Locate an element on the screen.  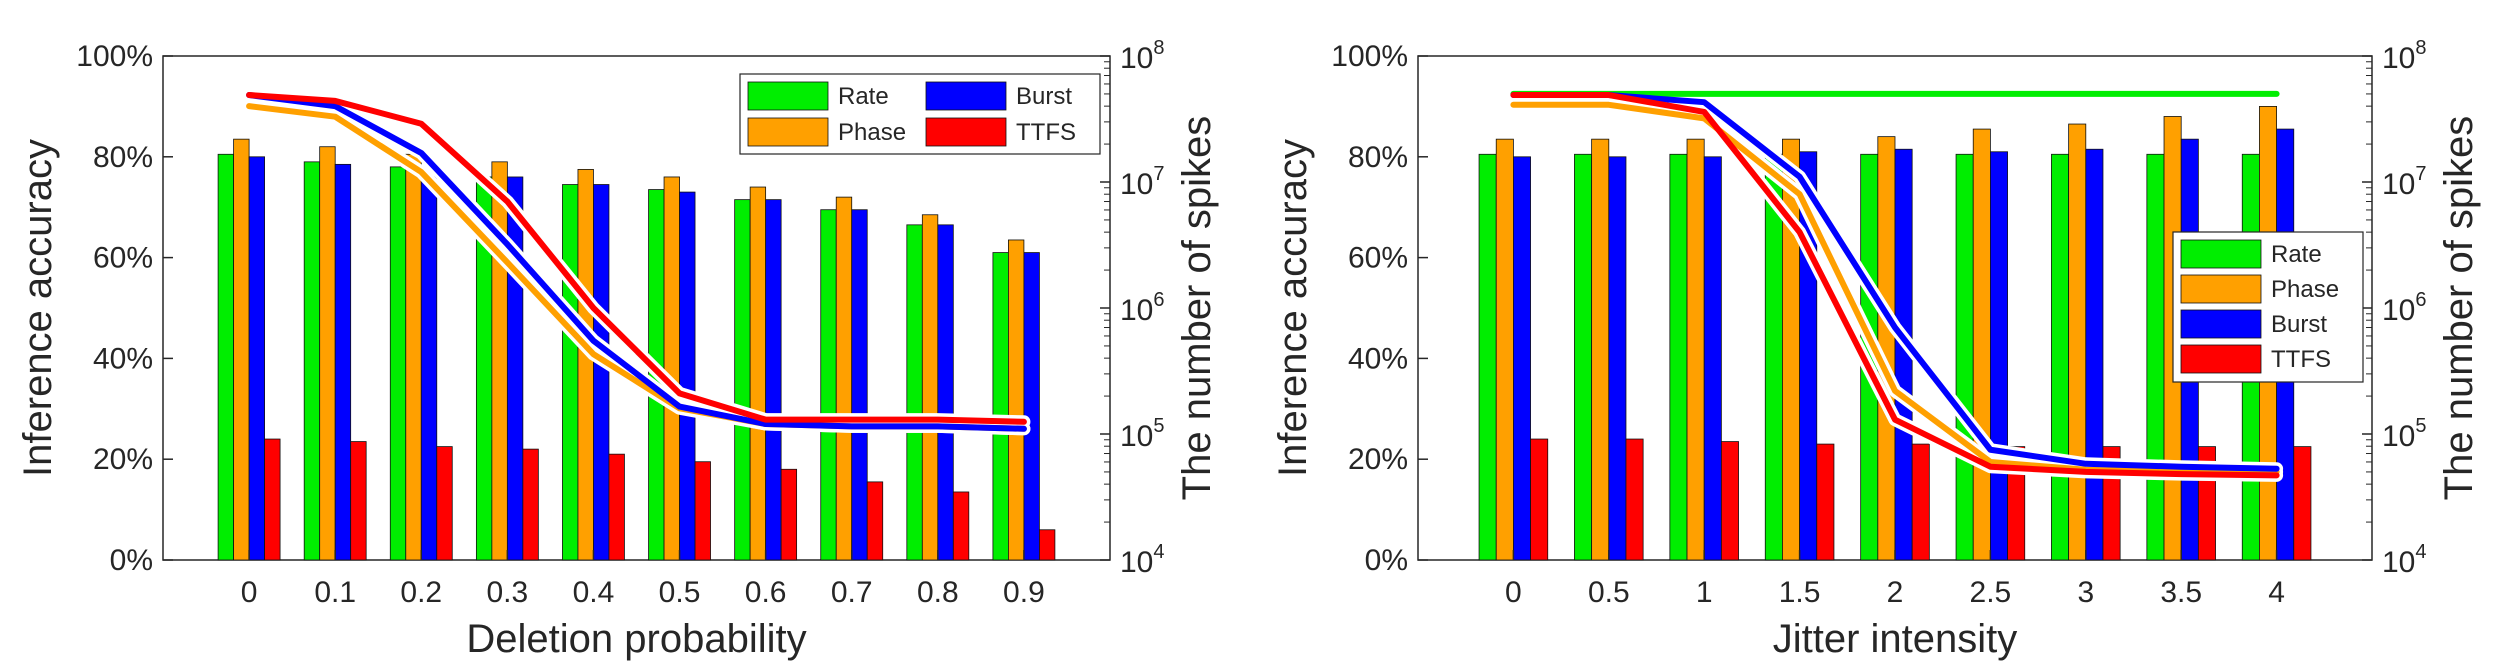
y-axis-label-left: Inference accuracy is located at coordinates (38, 308).